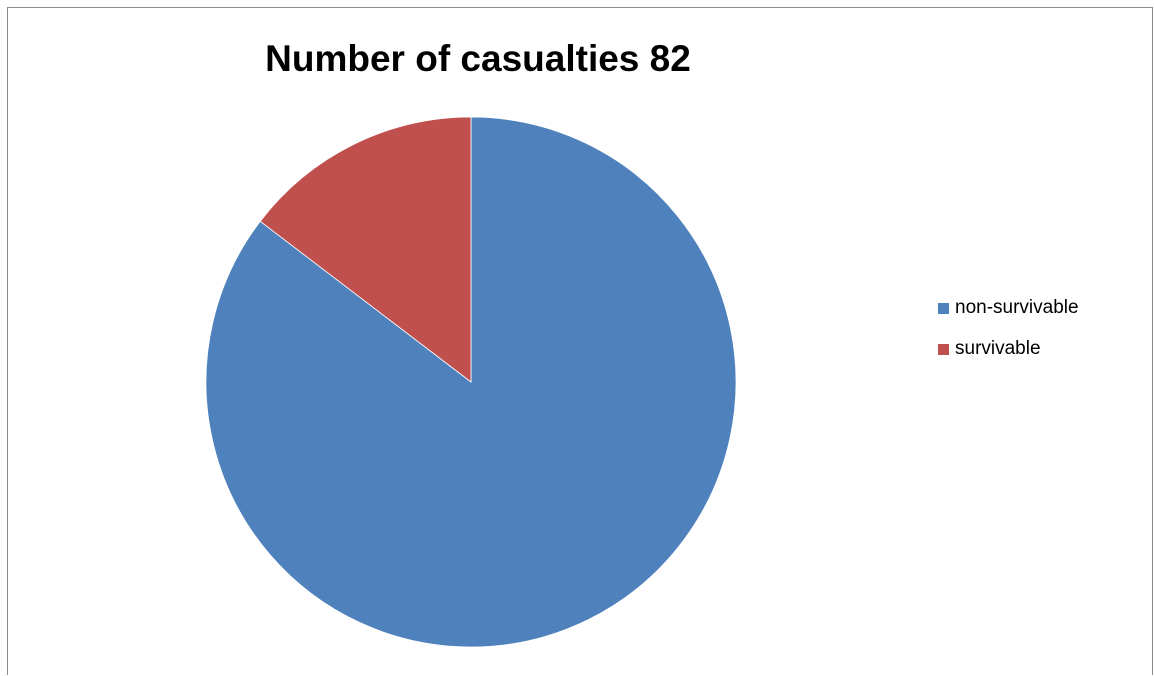  I want to click on chart-title: Number of casualties 82, so click(478, 58).